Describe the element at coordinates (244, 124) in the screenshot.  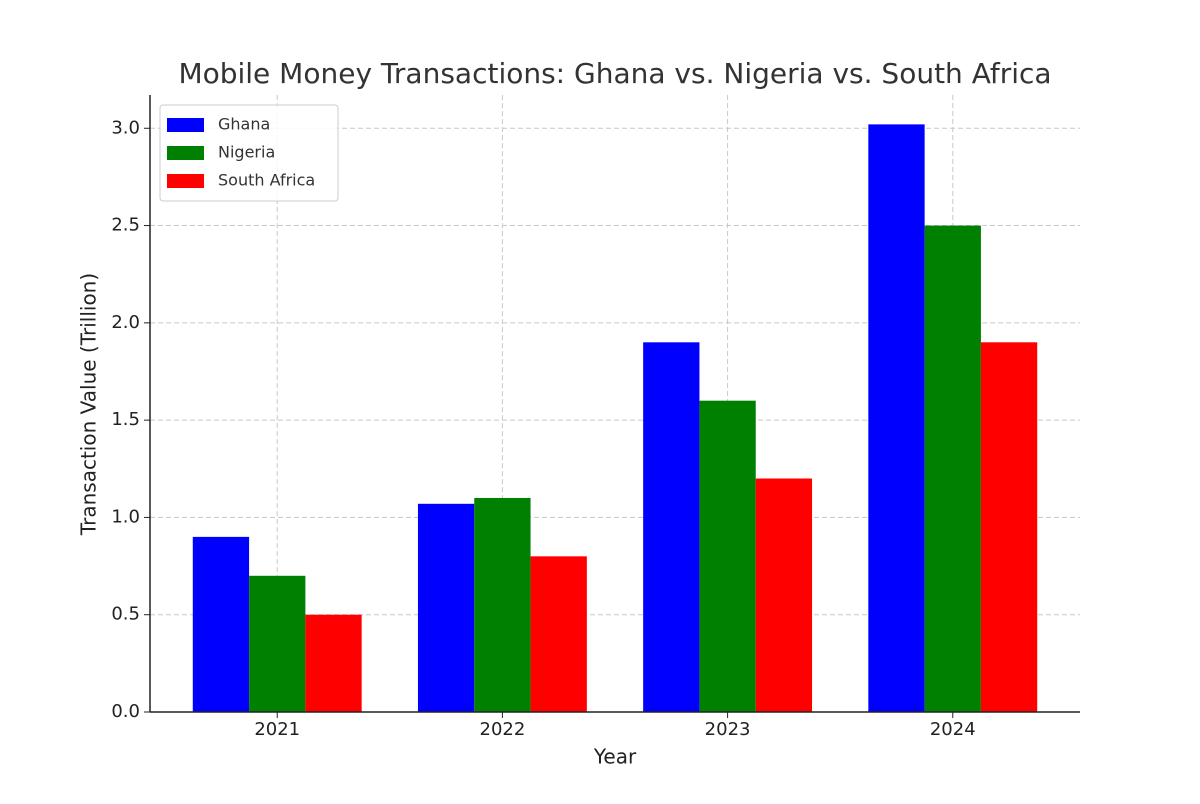
I see `legend-label: Ghana` at that location.